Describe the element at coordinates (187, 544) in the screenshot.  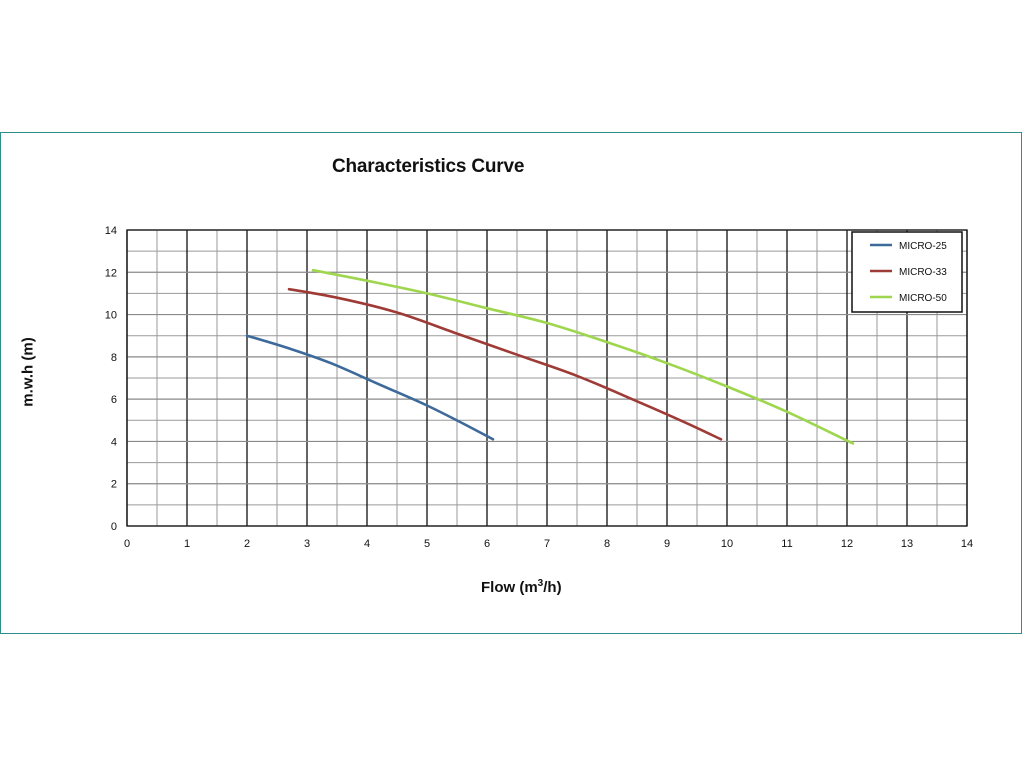
I see `x-tick-label: 1` at that location.